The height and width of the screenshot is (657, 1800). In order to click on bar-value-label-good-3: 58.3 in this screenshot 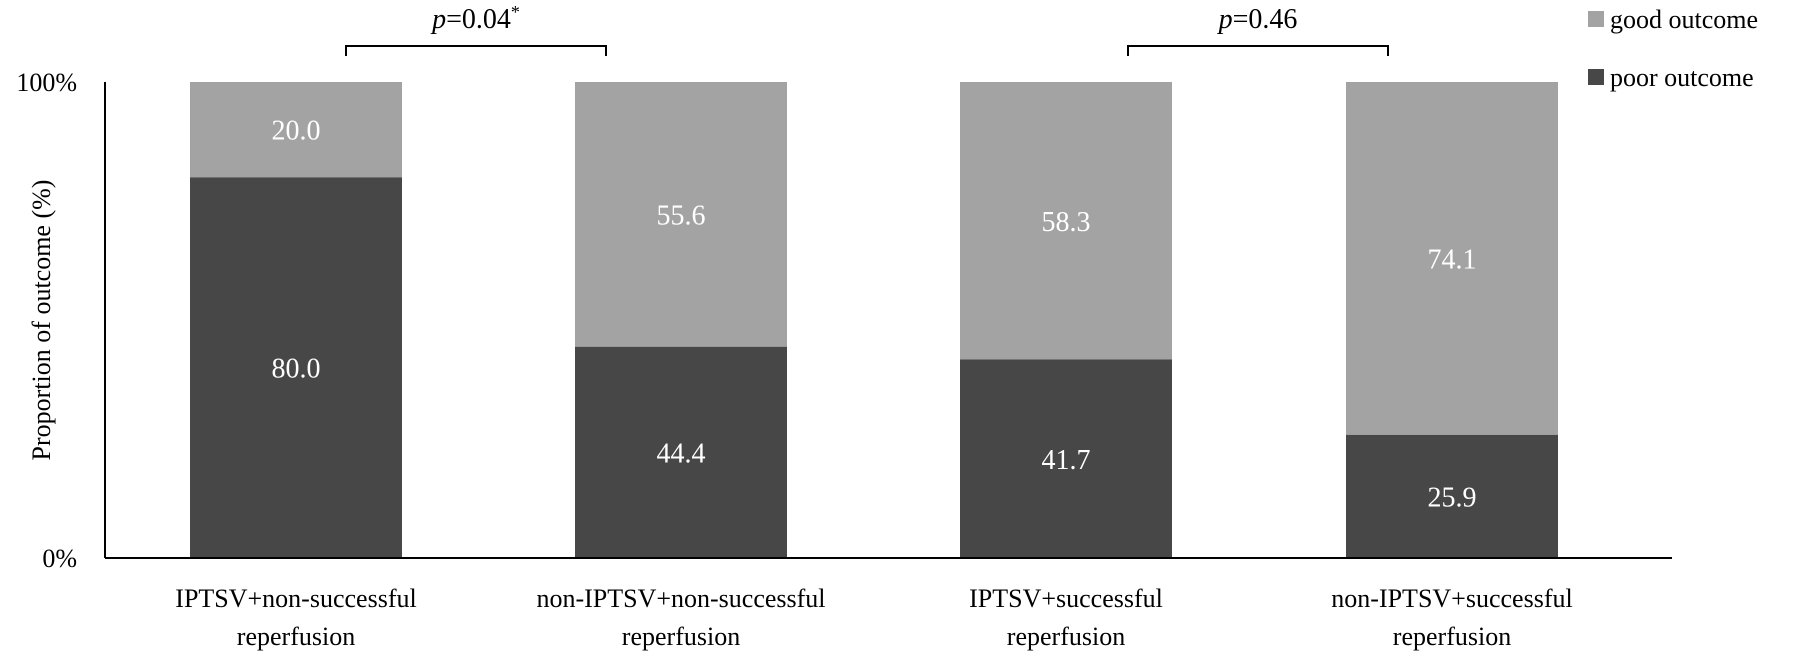, I will do `click(1066, 222)`.